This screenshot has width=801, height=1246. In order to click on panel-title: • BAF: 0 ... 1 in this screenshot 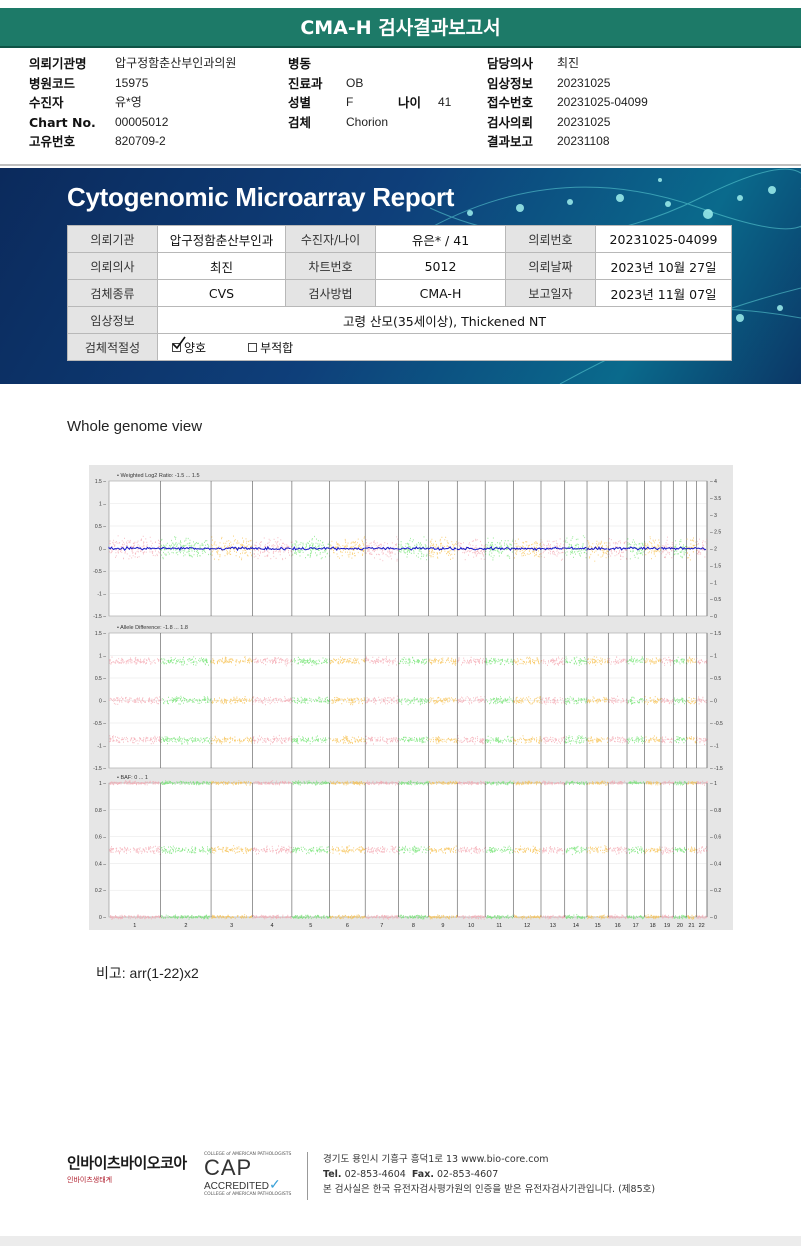, I will do `click(132, 778)`.